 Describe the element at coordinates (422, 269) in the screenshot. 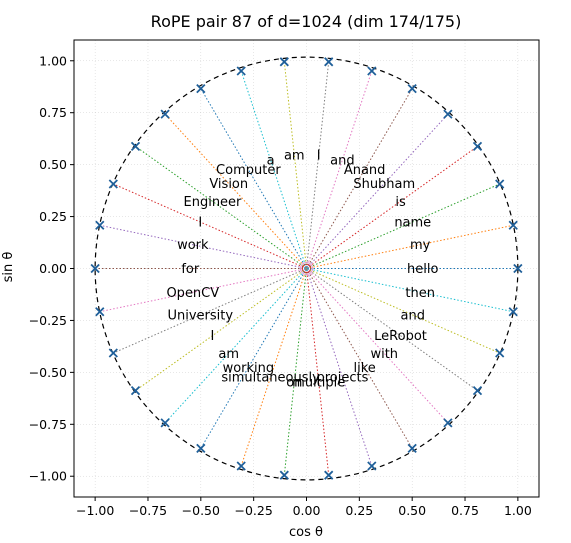

I see `token-label: hello` at that location.